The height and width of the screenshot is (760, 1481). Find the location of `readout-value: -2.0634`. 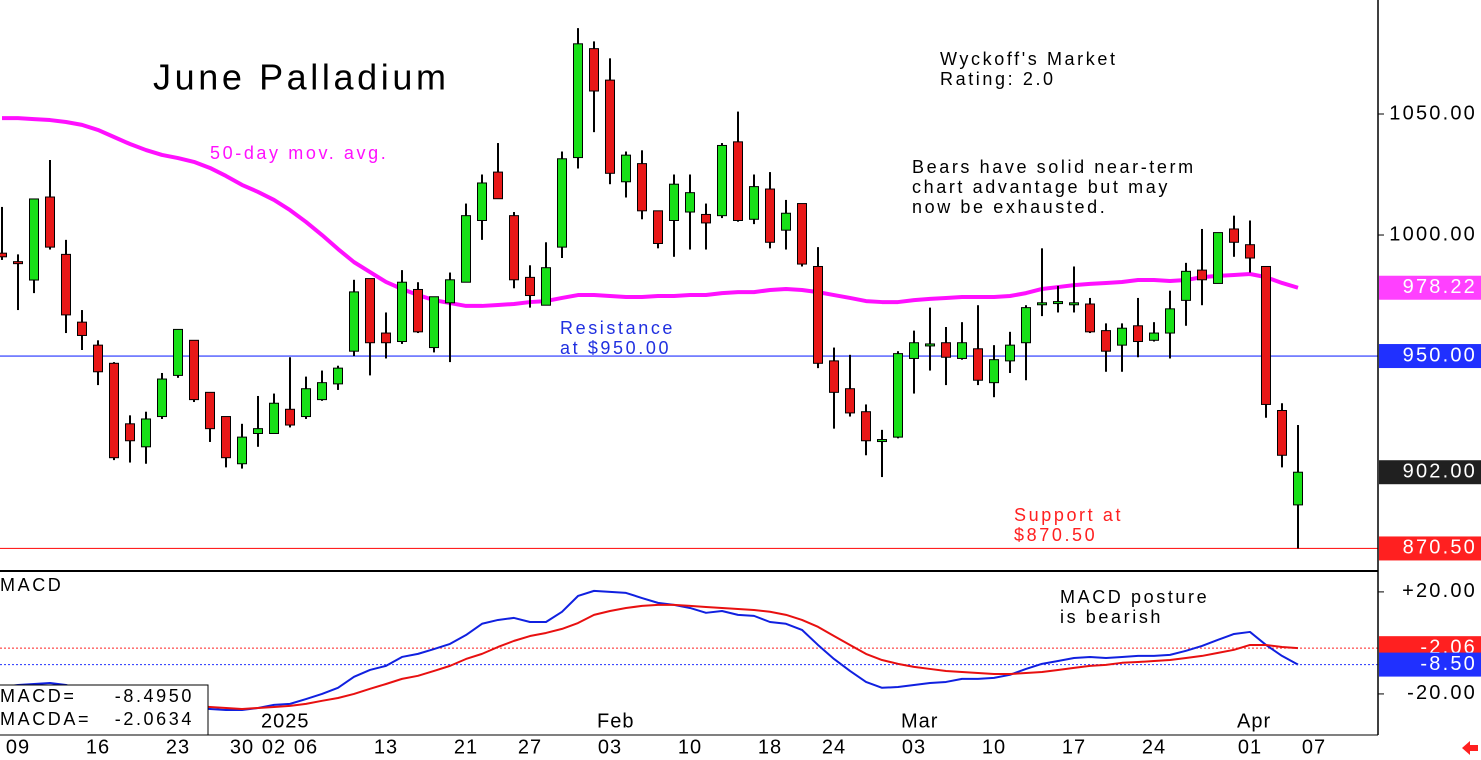

readout-value: -2.0634 is located at coordinates (154, 719).